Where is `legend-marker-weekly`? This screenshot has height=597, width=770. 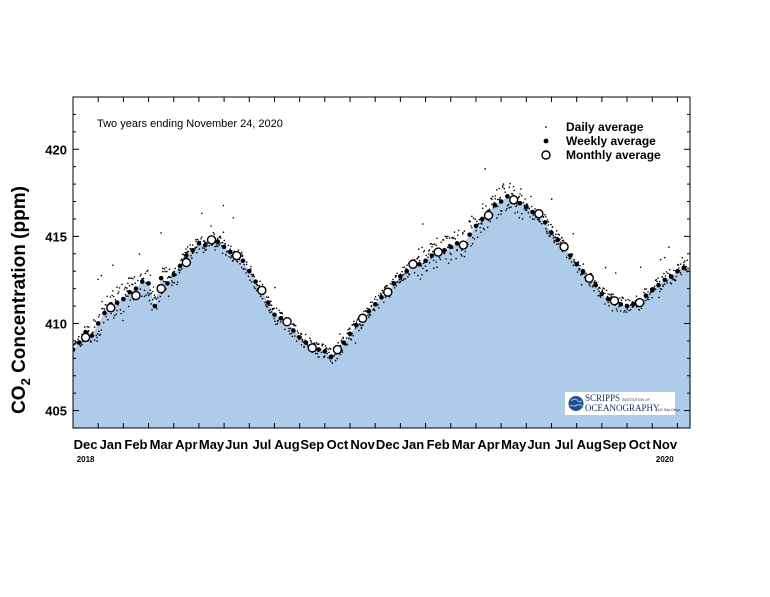 legend-marker-weekly is located at coordinates (546, 141).